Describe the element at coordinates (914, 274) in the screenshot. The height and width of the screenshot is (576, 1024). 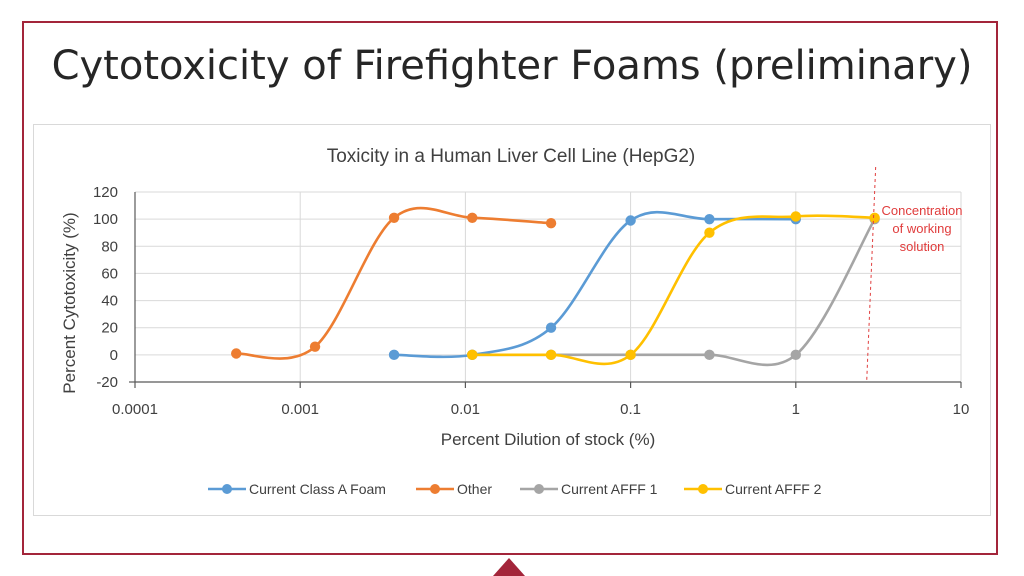
I see `annotation-layer: Concentration of working solution` at that location.